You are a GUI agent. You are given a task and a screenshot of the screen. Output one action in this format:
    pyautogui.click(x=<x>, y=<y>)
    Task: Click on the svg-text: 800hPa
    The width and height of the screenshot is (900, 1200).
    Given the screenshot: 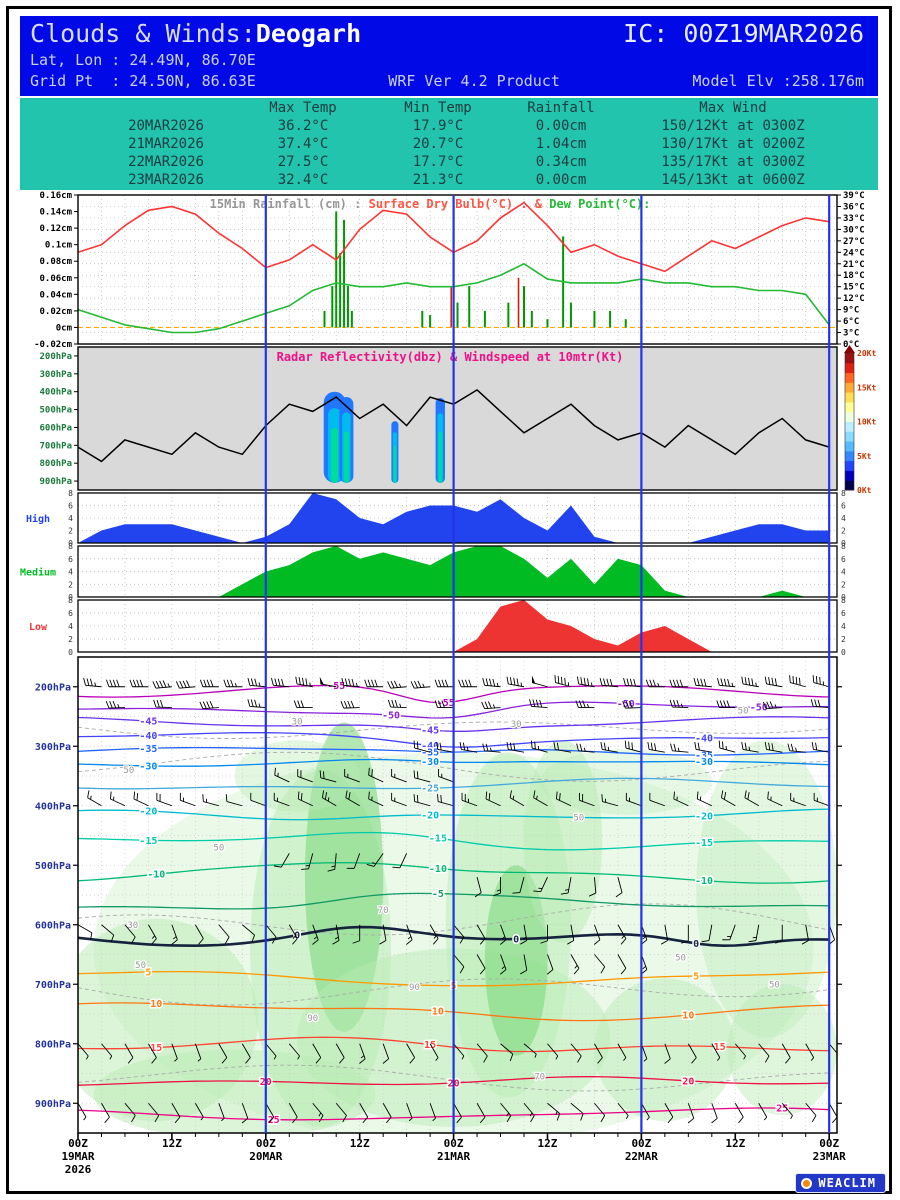 What is the action you would take?
    pyautogui.click(x=53, y=1044)
    